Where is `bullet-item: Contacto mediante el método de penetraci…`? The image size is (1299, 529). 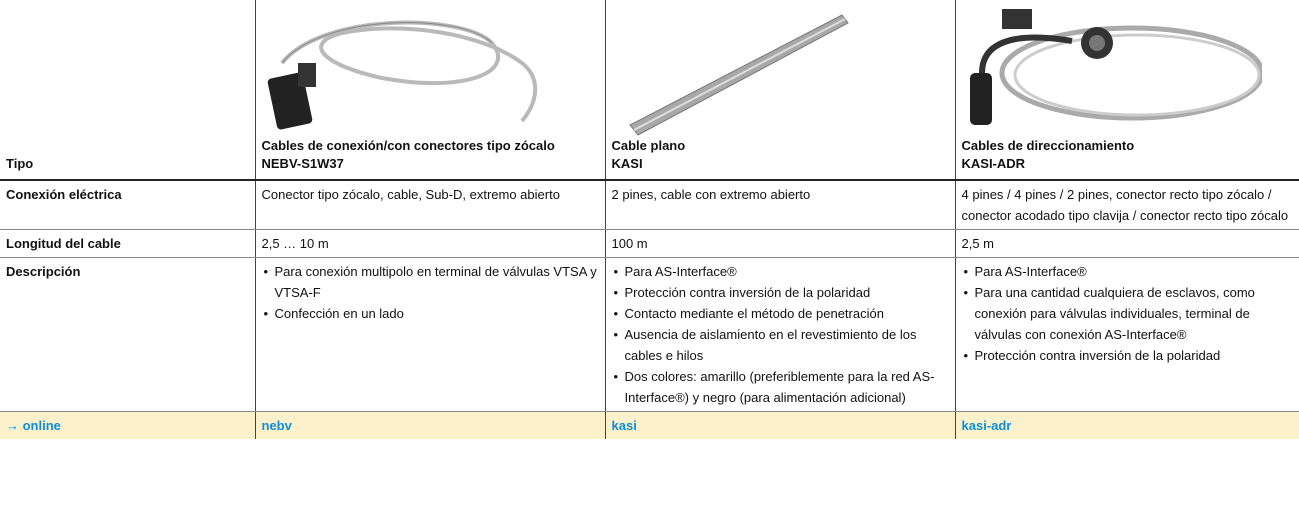 bullet-item: Contacto mediante el método de penetraci… is located at coordinates (780, 313).